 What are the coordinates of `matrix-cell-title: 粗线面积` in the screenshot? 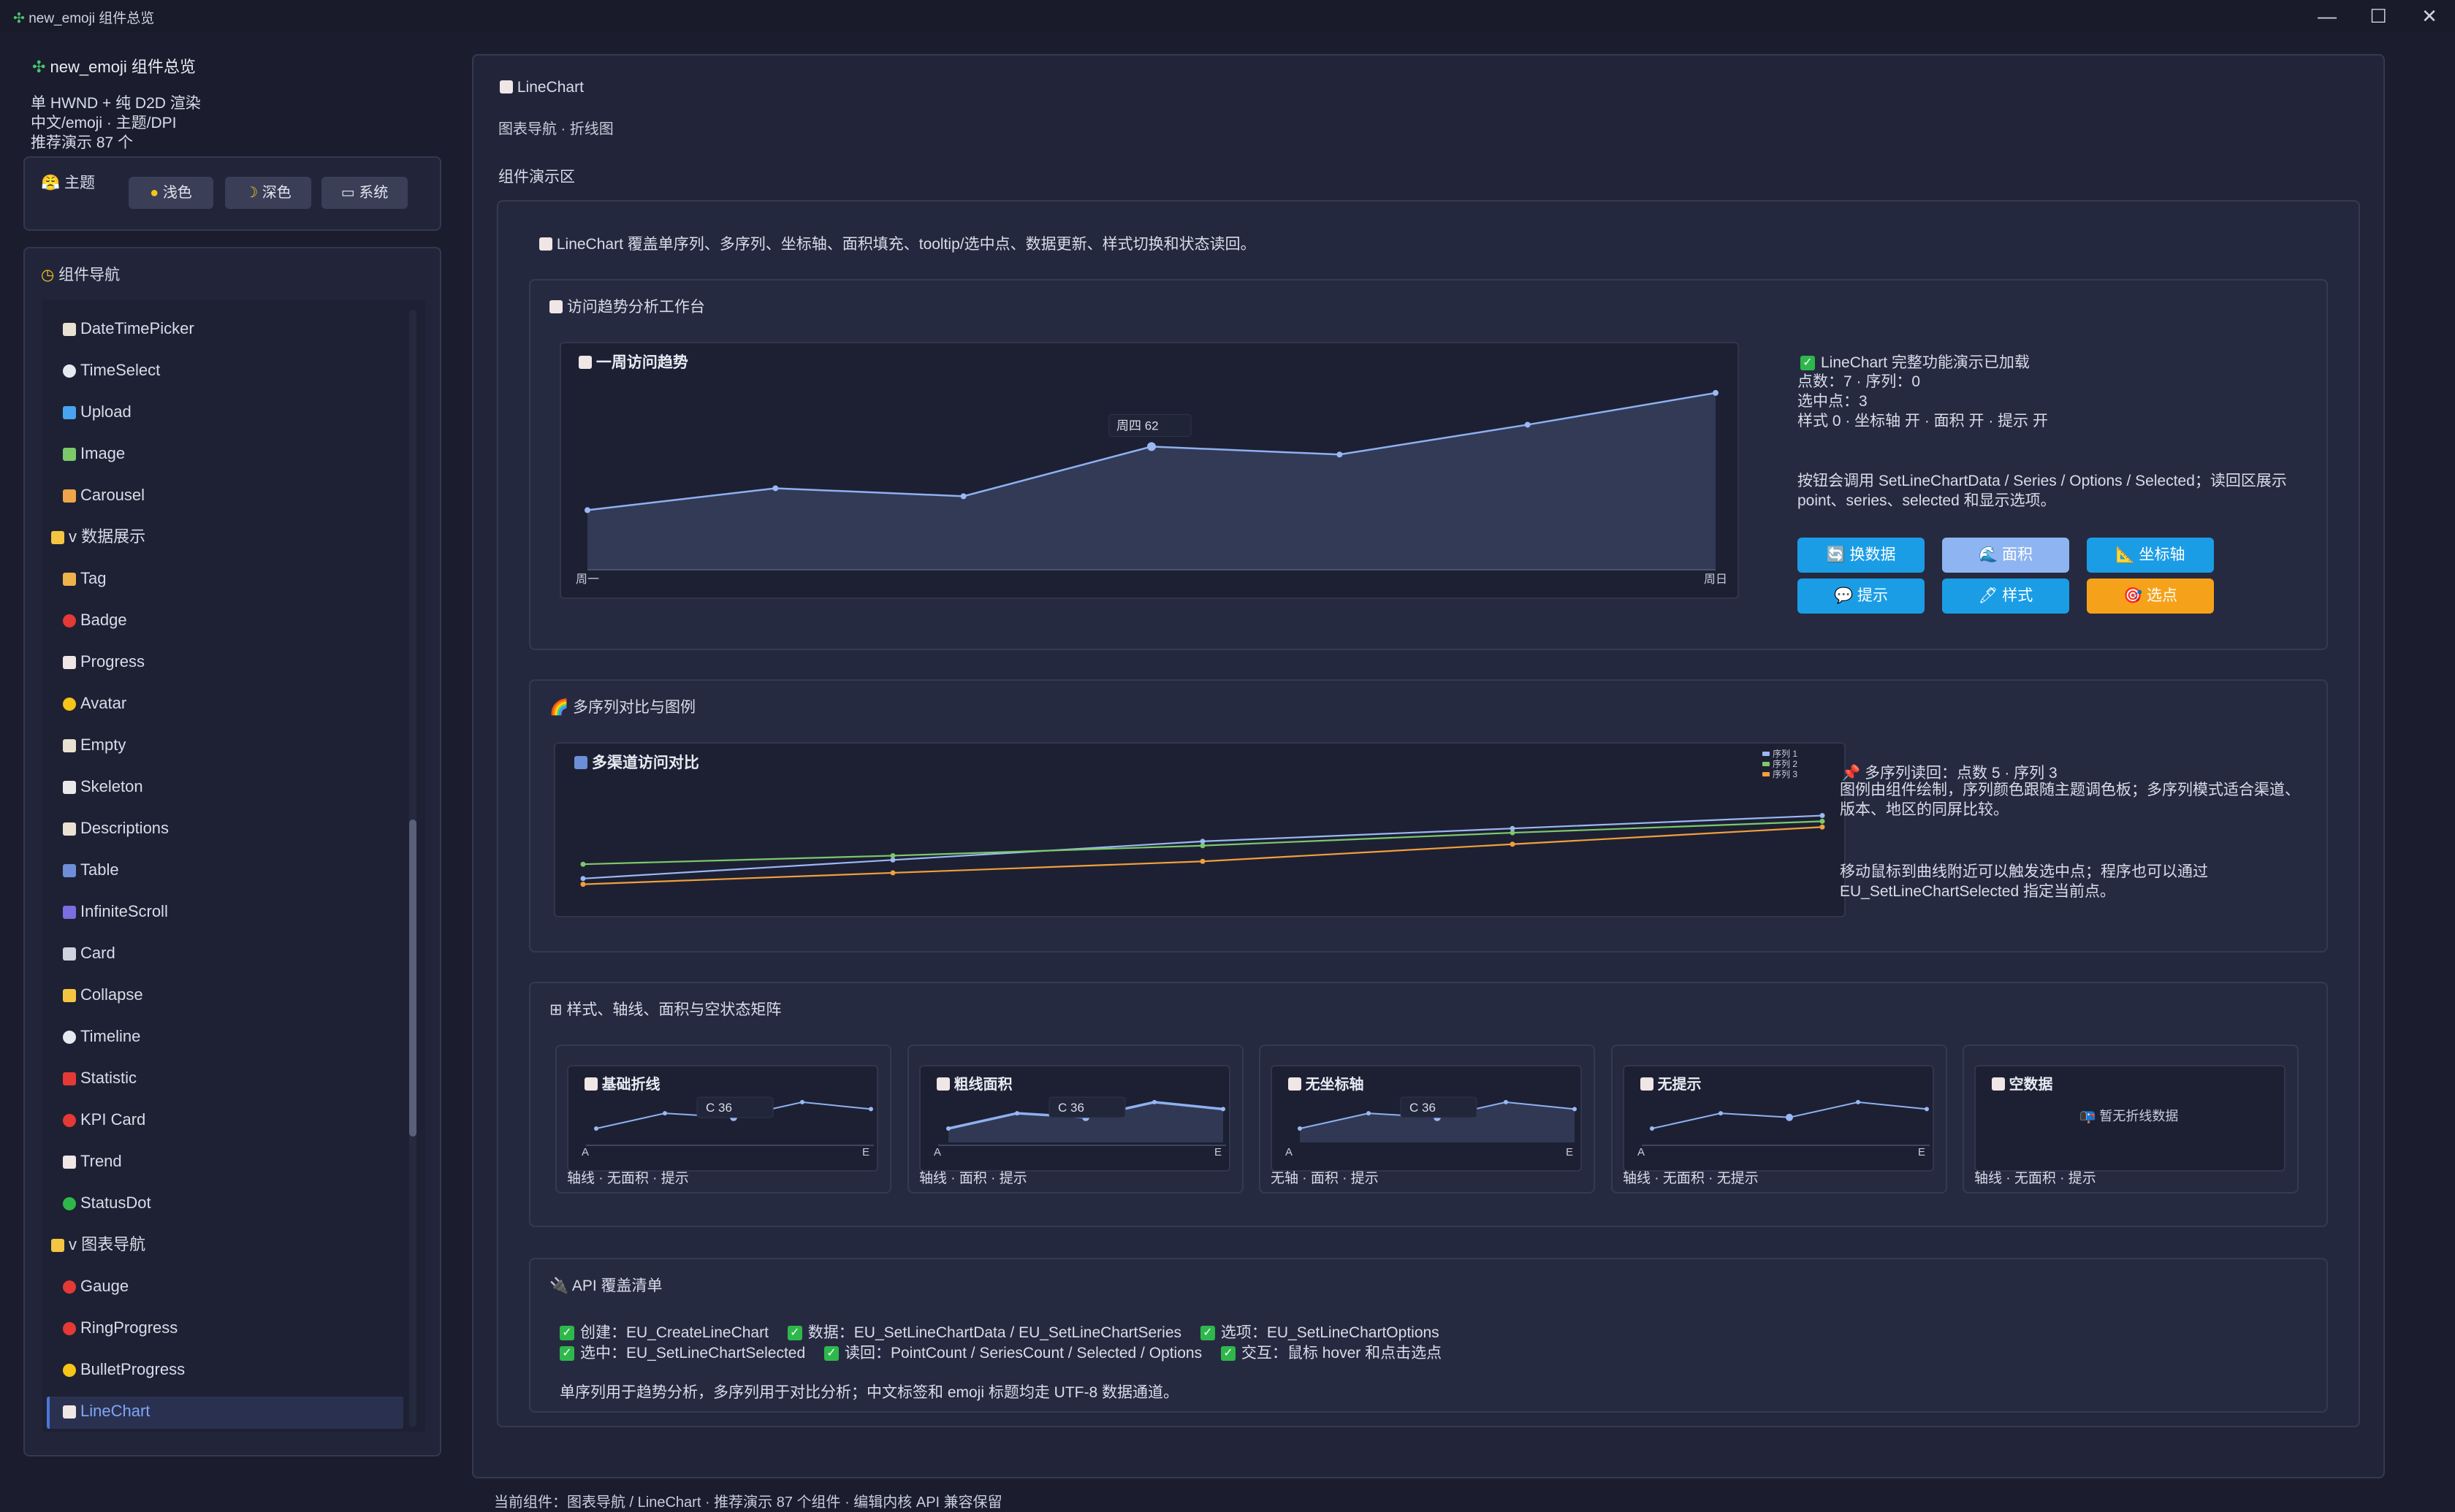 It's located at (975, 1082).